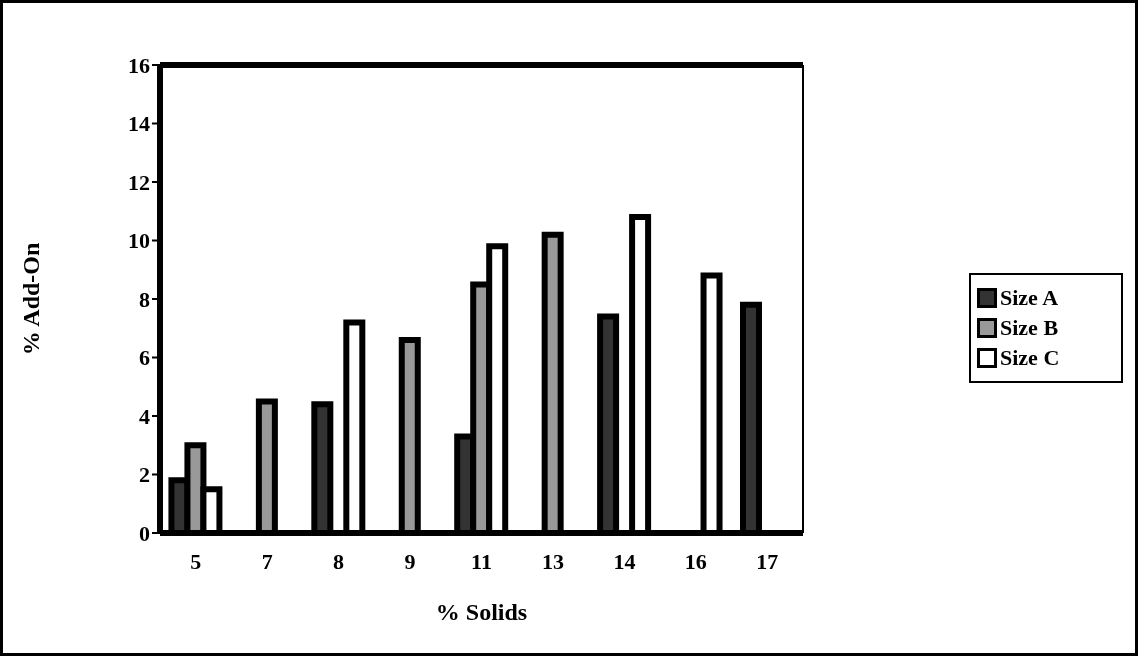  What do you see at coordinates (695, 561) in the screenshot?
I see `x-tick-label: 16` at bounding box center [695, 561].